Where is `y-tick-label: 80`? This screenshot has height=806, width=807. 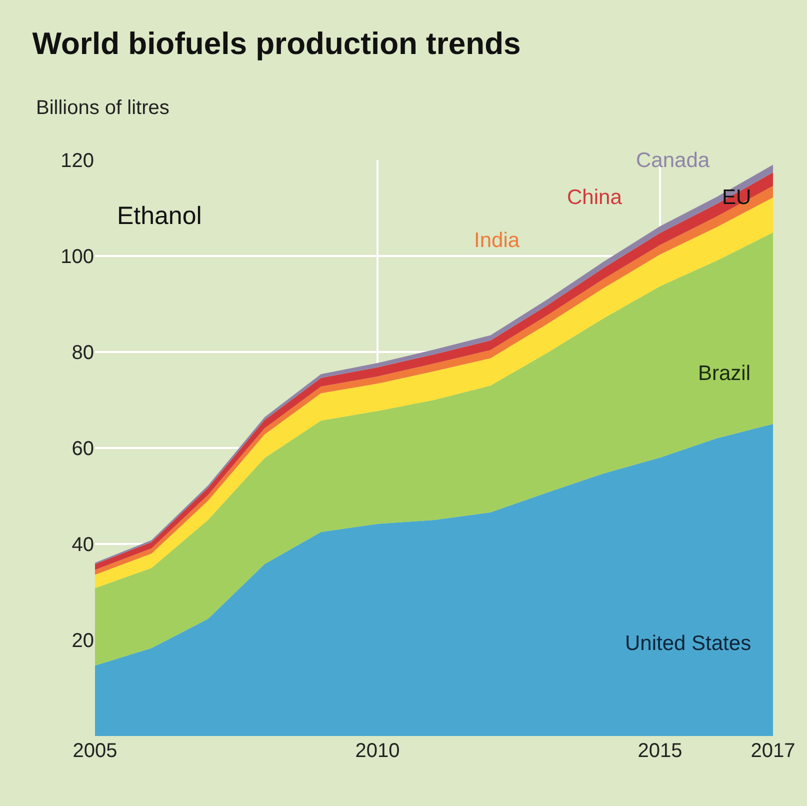
y-tick-label: 80 is located at coordinates (83, 353).